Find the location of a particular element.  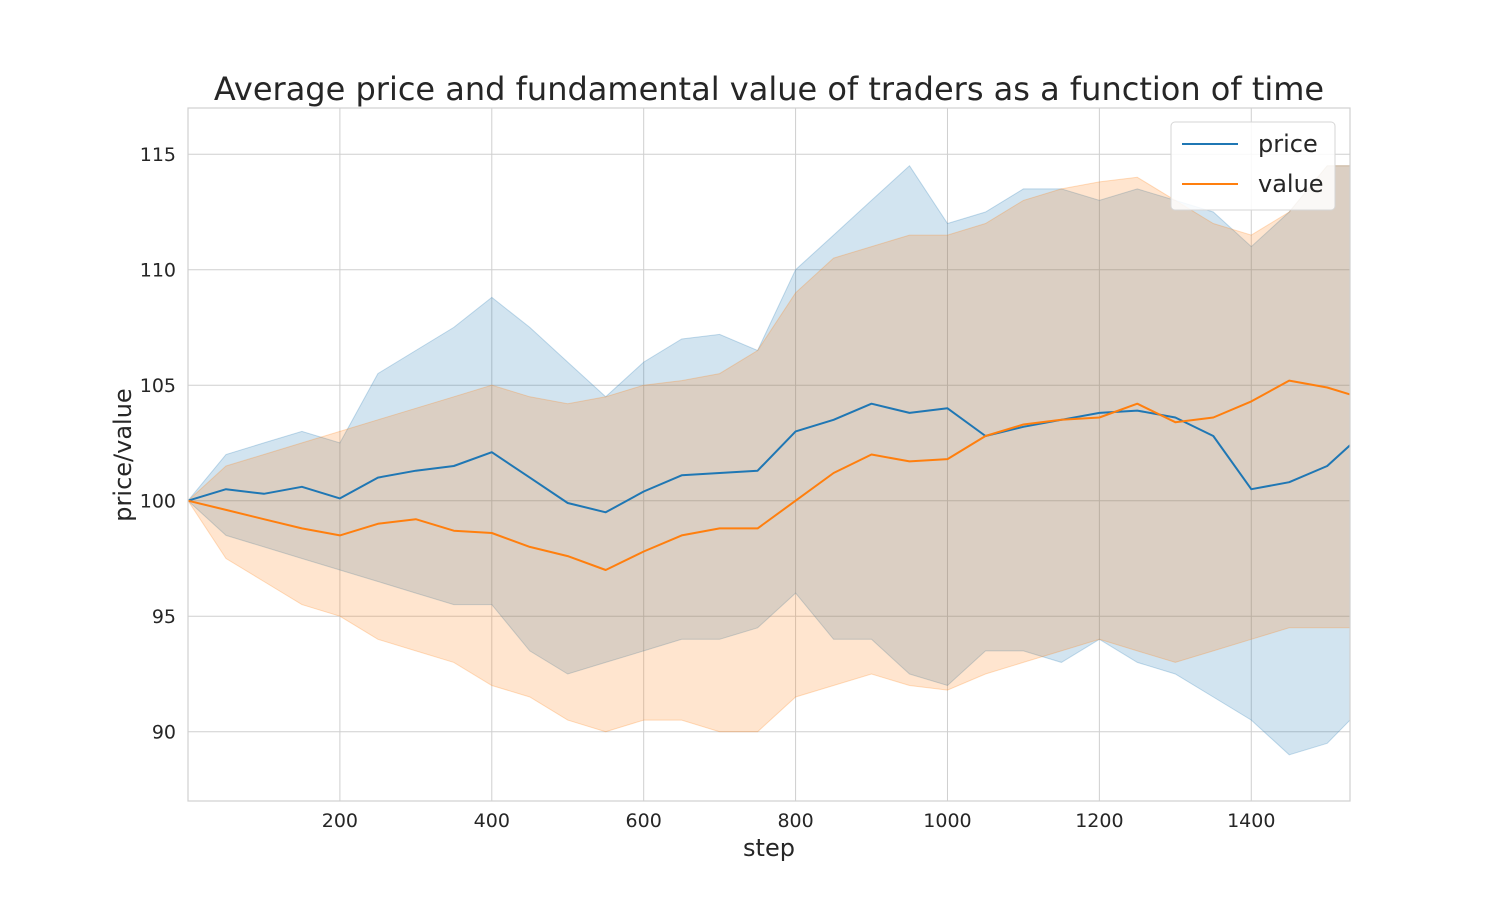

legend-label-price: price is located at coordinates (1288, 144).